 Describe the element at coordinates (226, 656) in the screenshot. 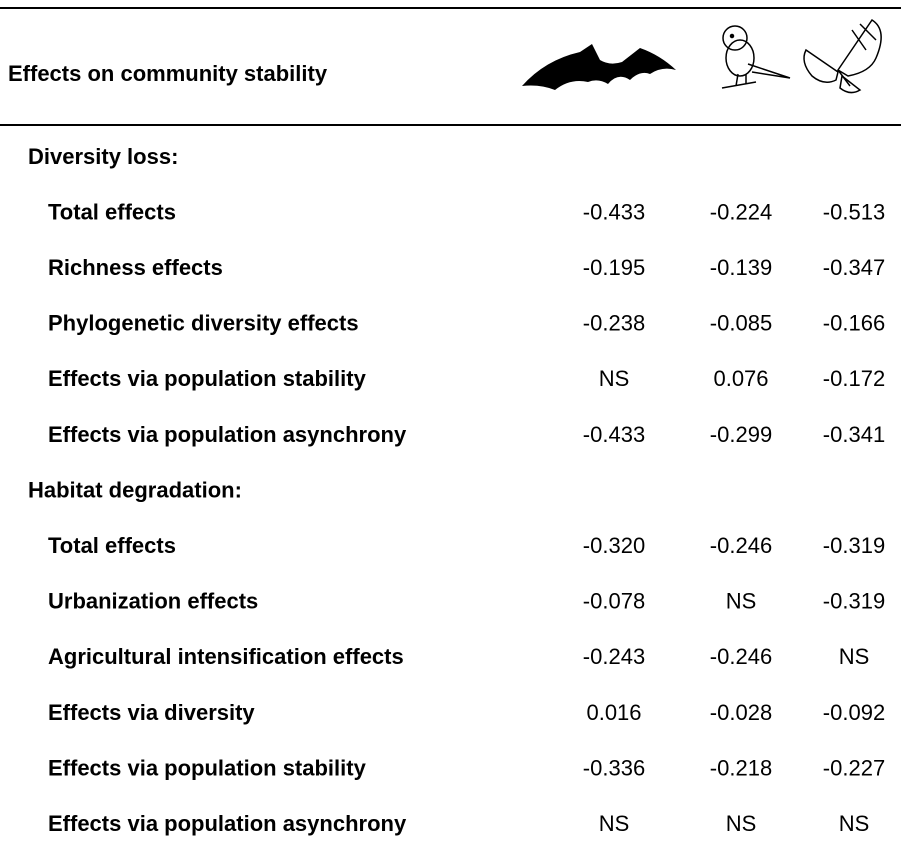

I see `row-label: Agricultural intensification effects` at that location.